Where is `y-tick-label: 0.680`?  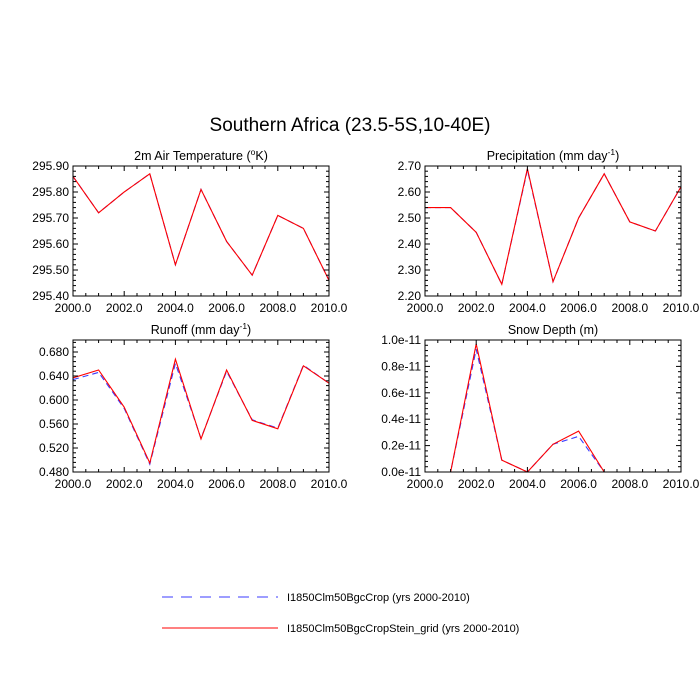
y-tick-label: 0.680 is located at coordinates (54, 352).